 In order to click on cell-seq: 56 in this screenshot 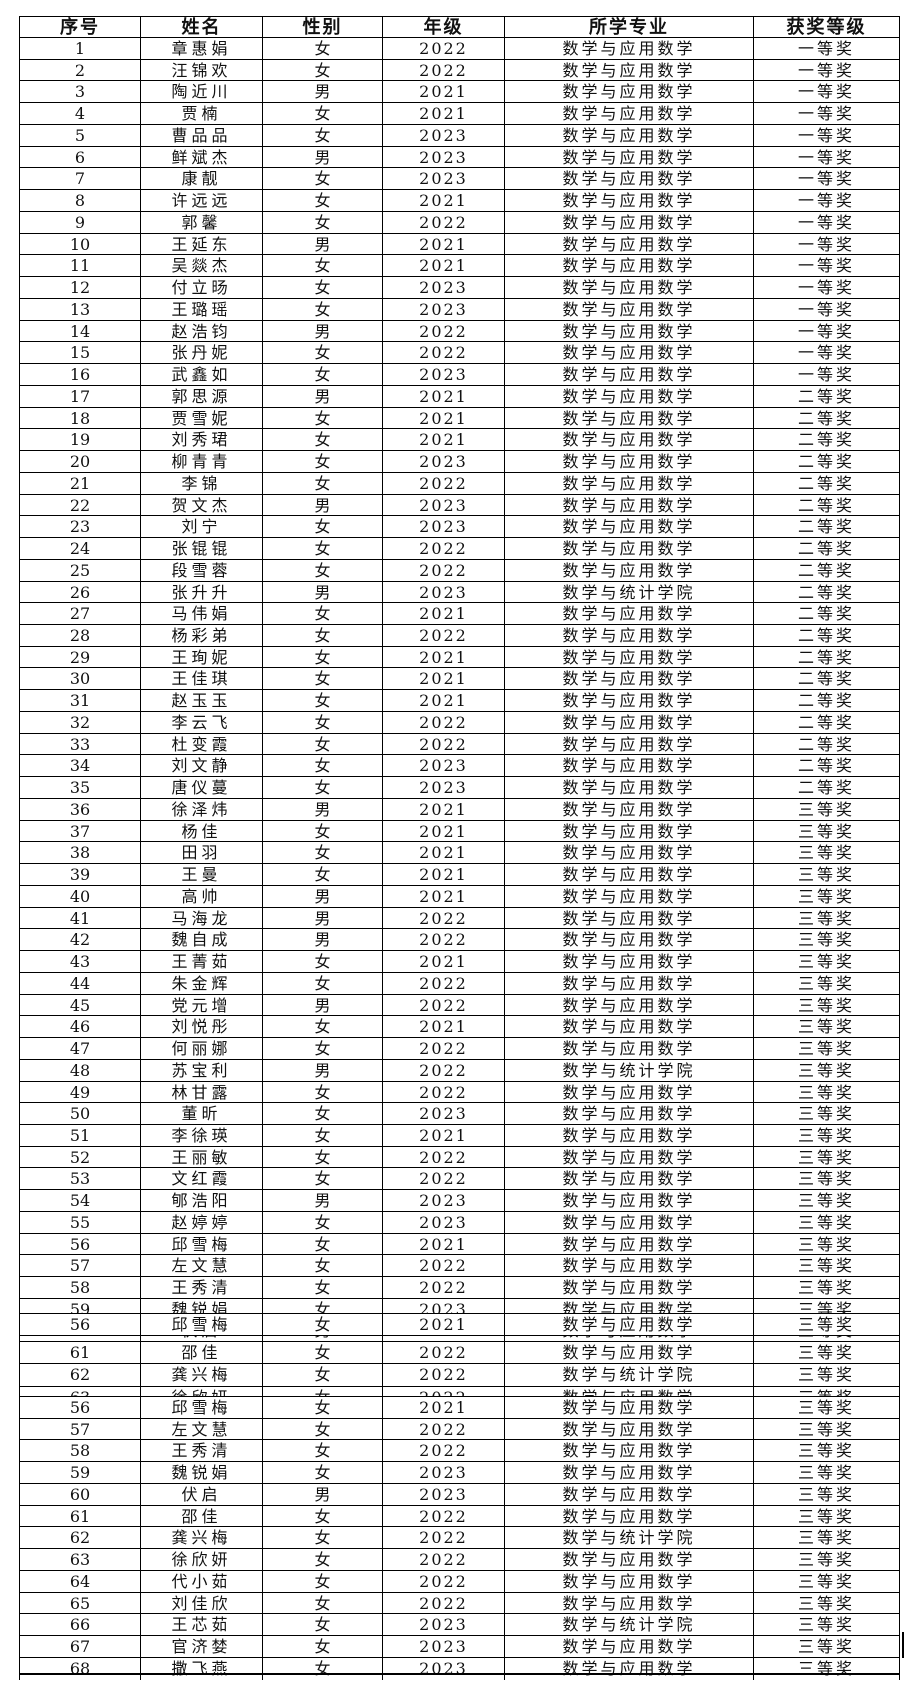, I will do `click(79, 1408)`.